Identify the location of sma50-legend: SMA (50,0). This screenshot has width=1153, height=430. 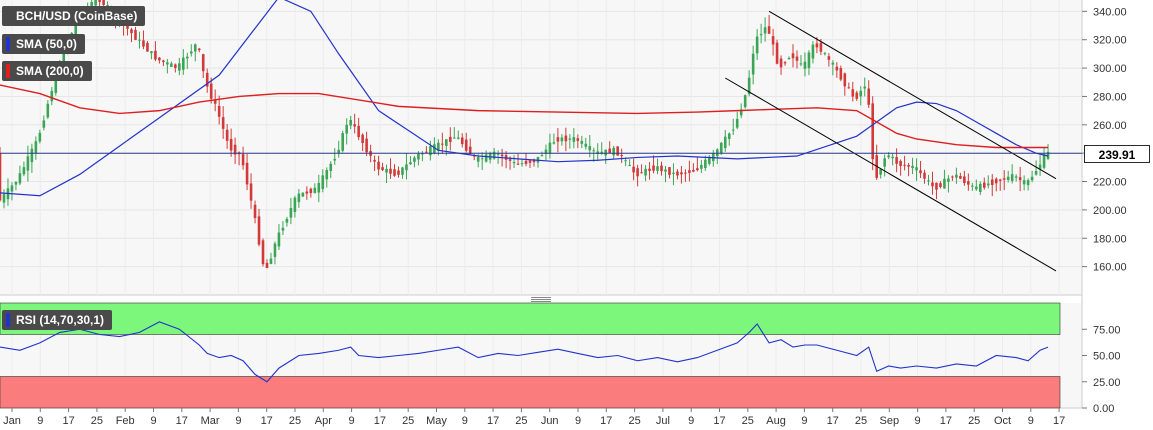
(43, 44).